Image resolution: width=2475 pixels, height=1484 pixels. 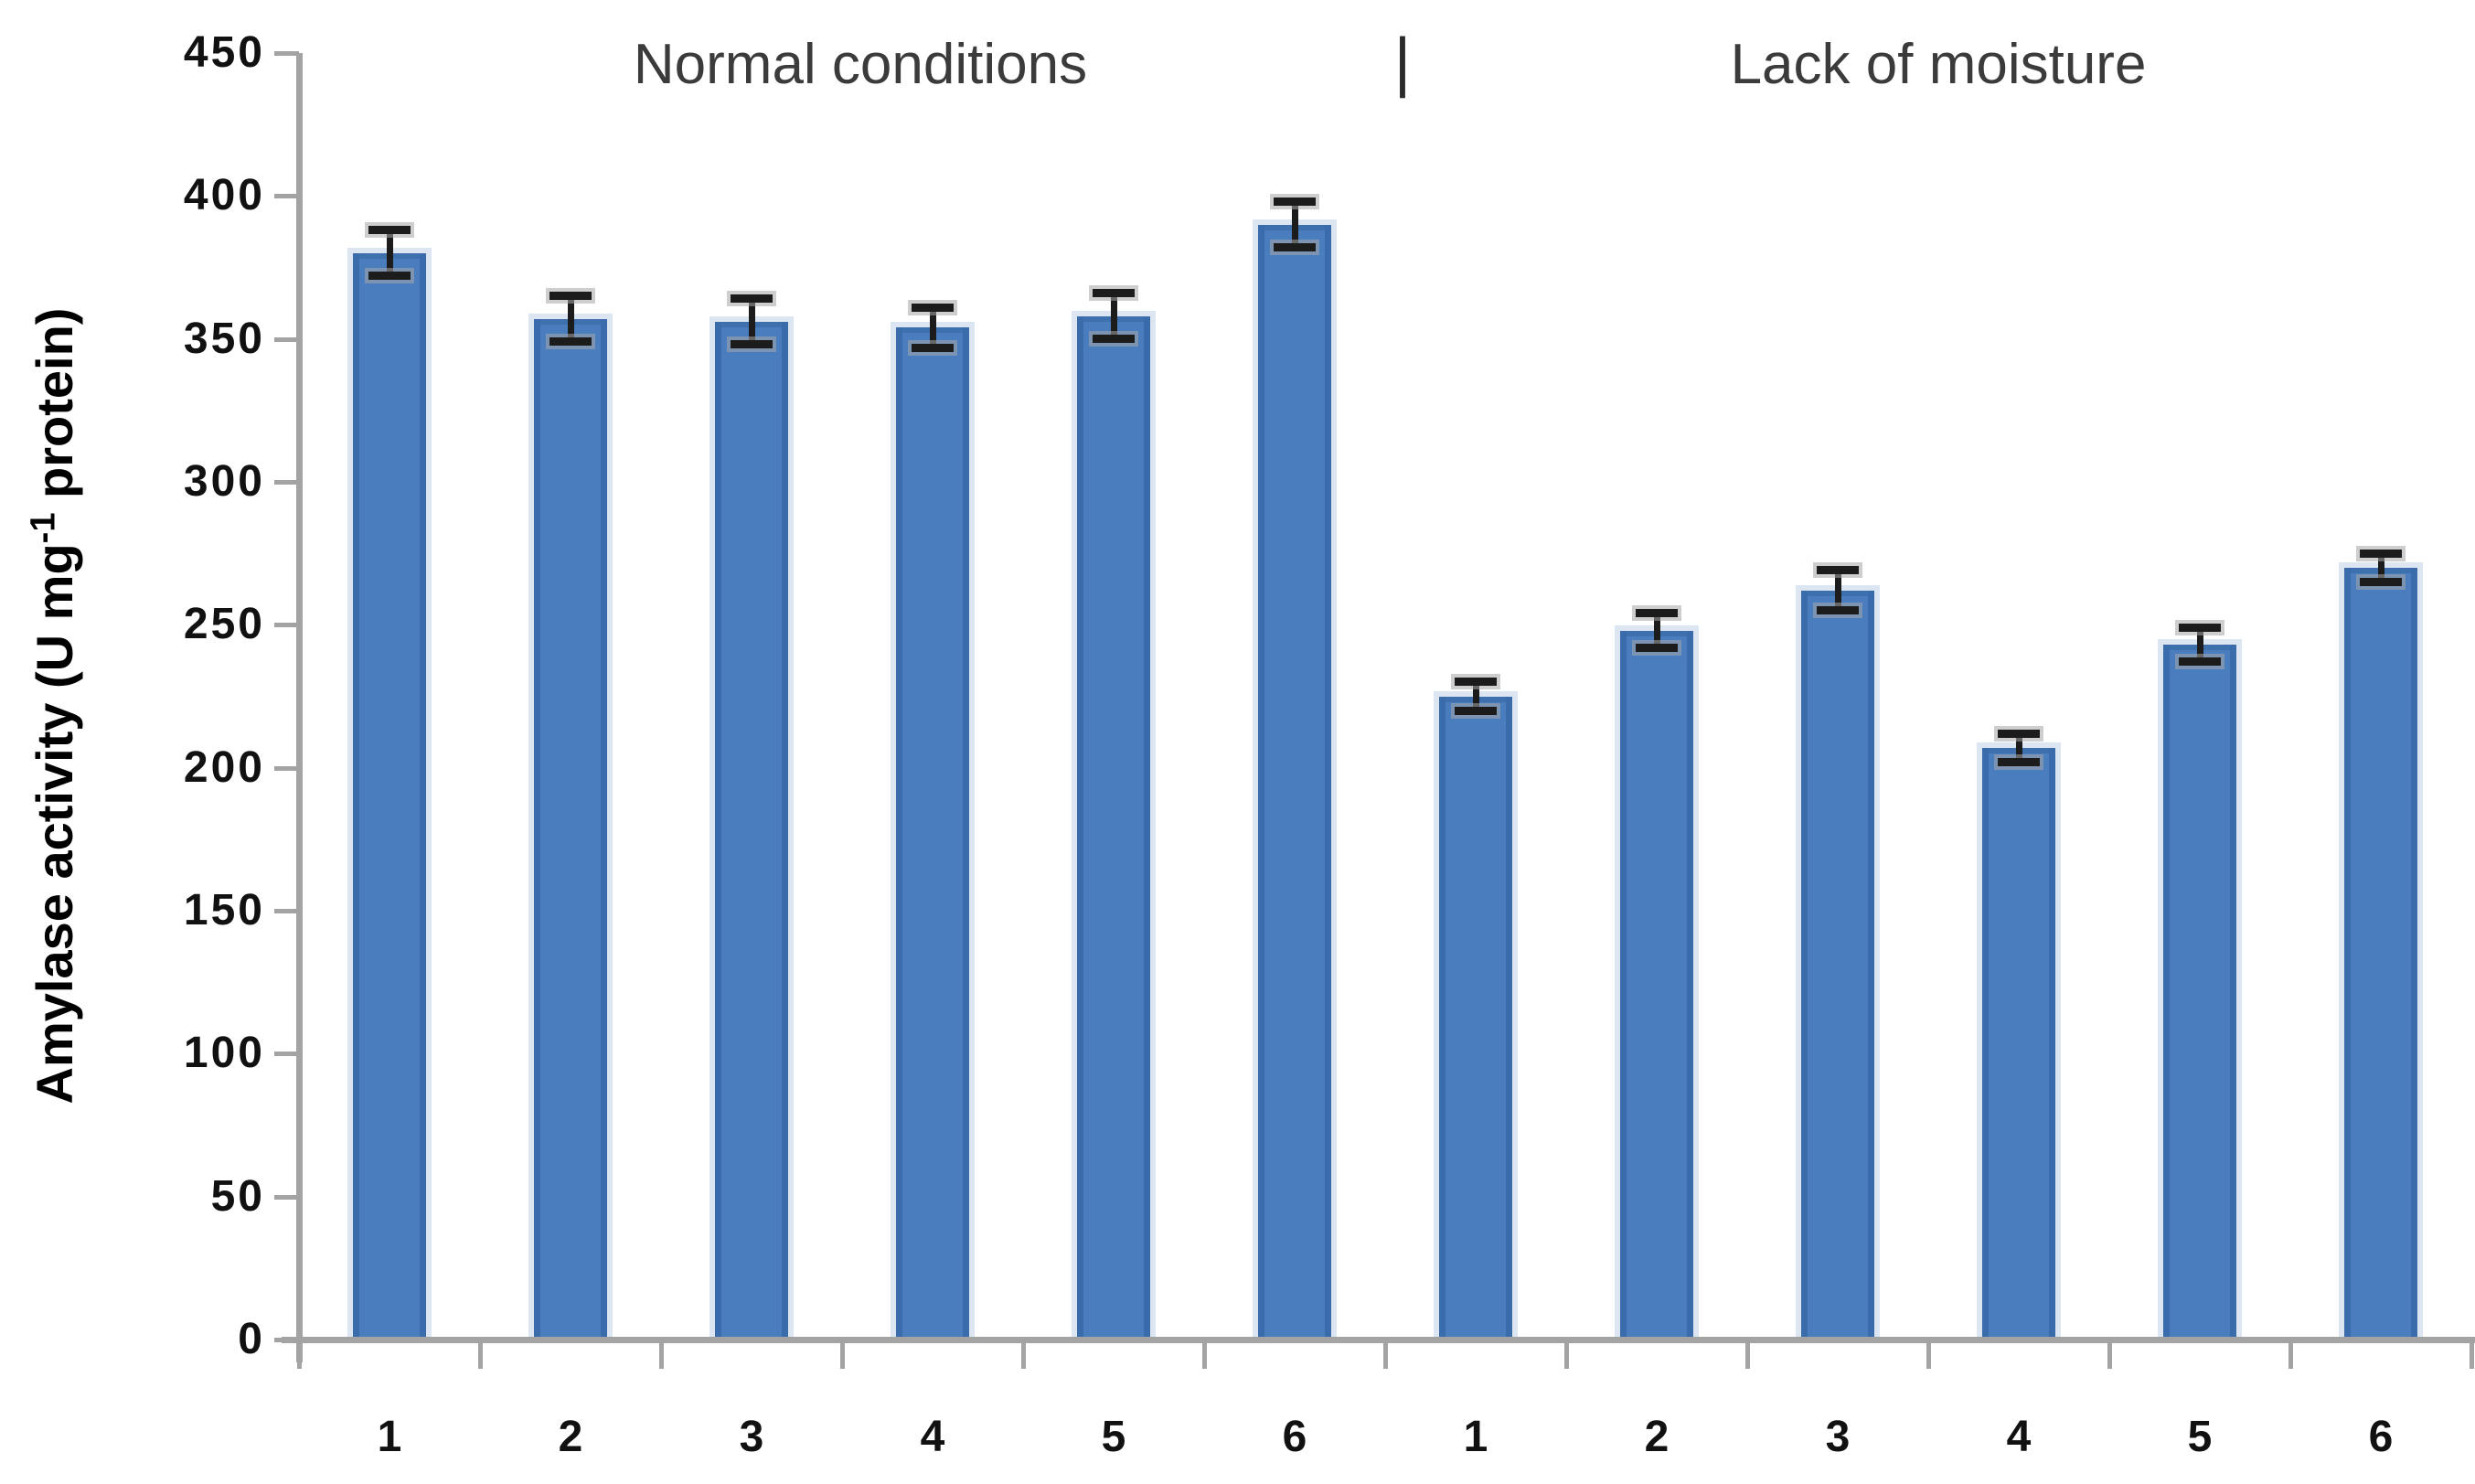 What do you see at coordinates (1294, 1437) in the screenshot?
I see `x-tick-label-normal-6: 6` at bounding box center [1294, 1437].